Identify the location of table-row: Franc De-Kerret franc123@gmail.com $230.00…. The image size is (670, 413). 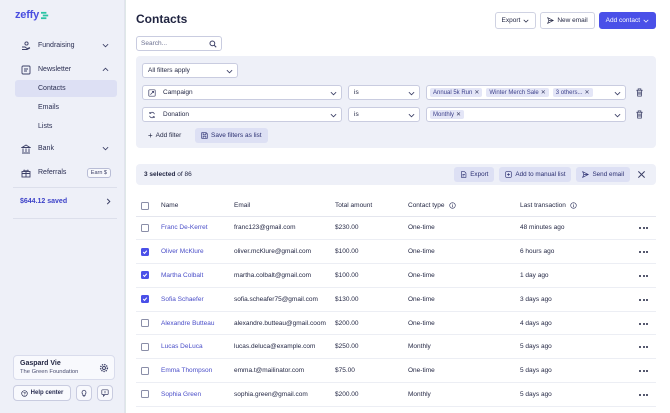
(396, 228).